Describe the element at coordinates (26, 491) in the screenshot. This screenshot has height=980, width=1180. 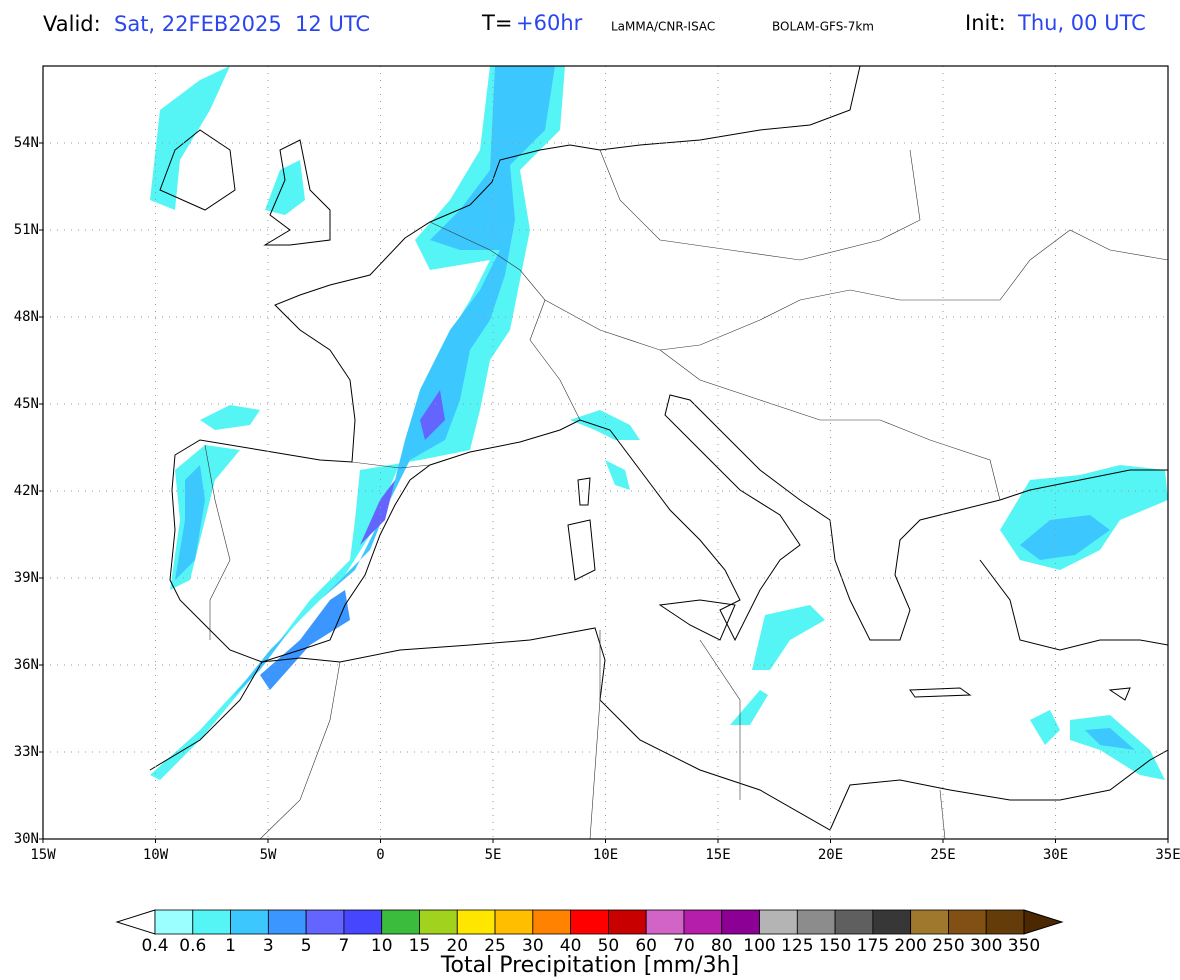
I see `lat-tick-label: 42N` at that location.